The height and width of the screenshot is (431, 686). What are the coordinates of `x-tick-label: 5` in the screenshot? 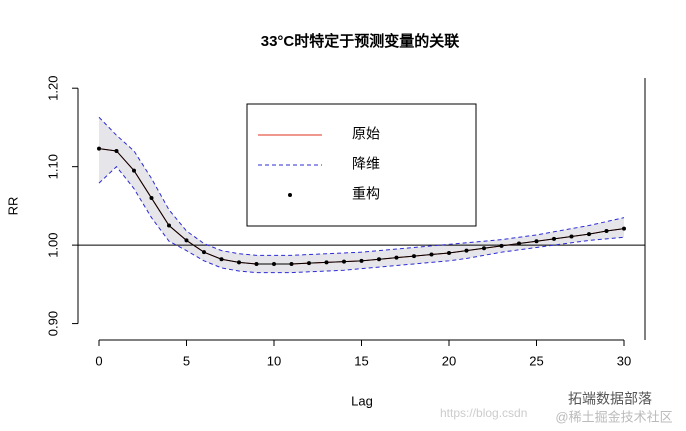 It's located at (186, 360).